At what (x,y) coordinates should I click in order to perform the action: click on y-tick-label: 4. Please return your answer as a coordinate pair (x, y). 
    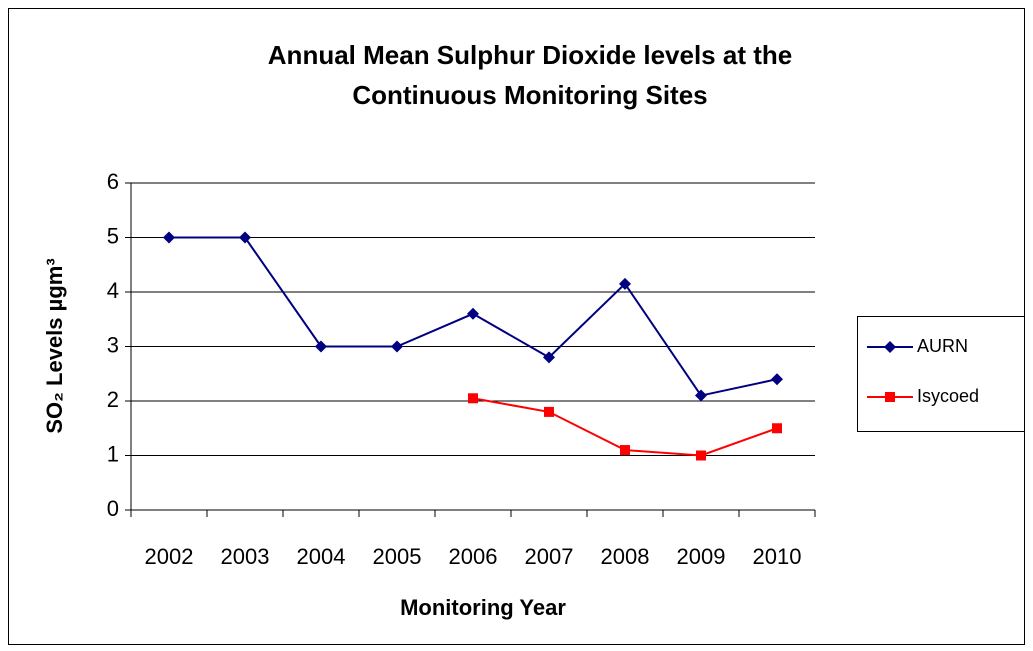
    Looking at the image, I should click on (113, 290).